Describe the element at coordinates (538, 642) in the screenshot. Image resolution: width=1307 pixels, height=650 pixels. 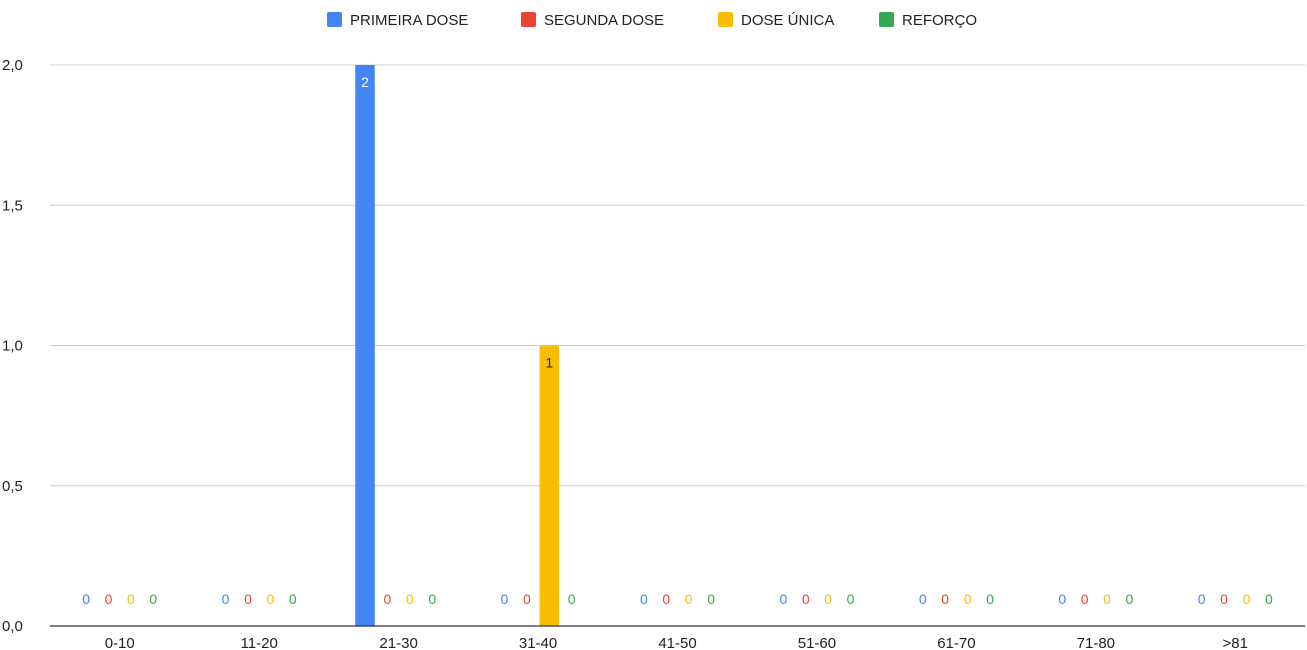
I see `x-tick-label: 31-40` at that location.